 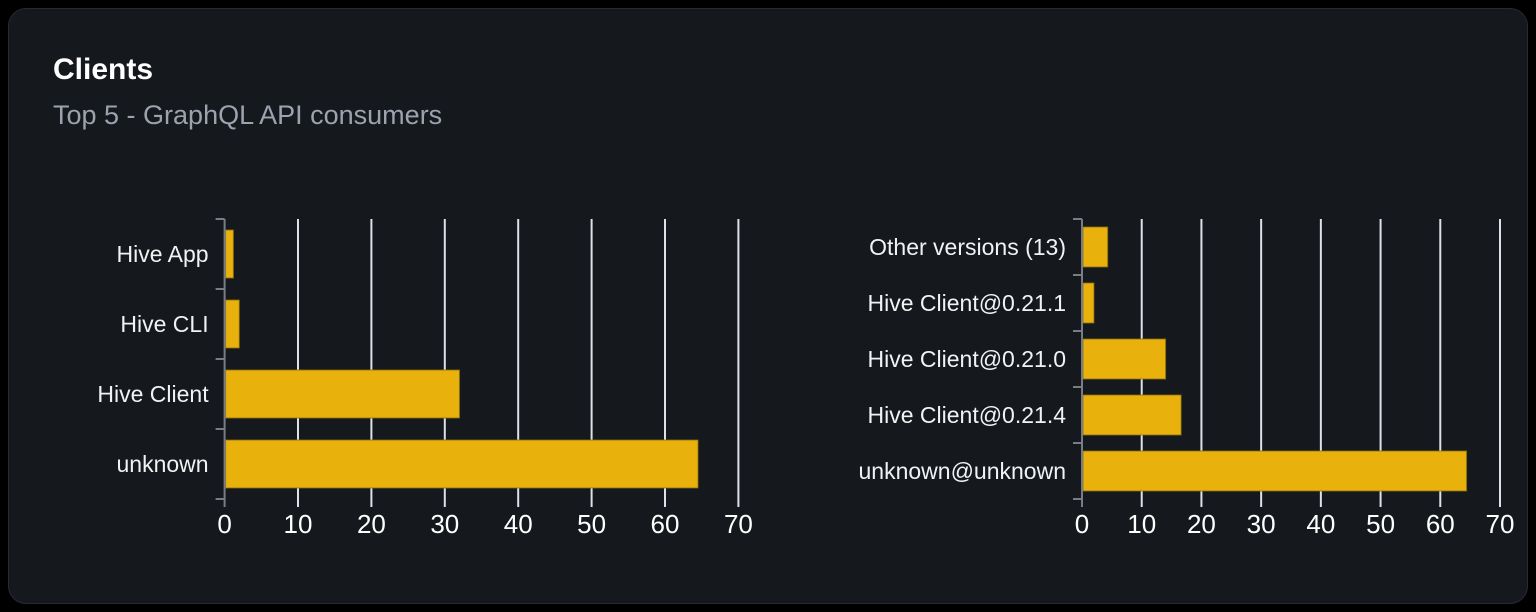 I want to click on bar-unknown-unknown, so click(x=1275, y=471).